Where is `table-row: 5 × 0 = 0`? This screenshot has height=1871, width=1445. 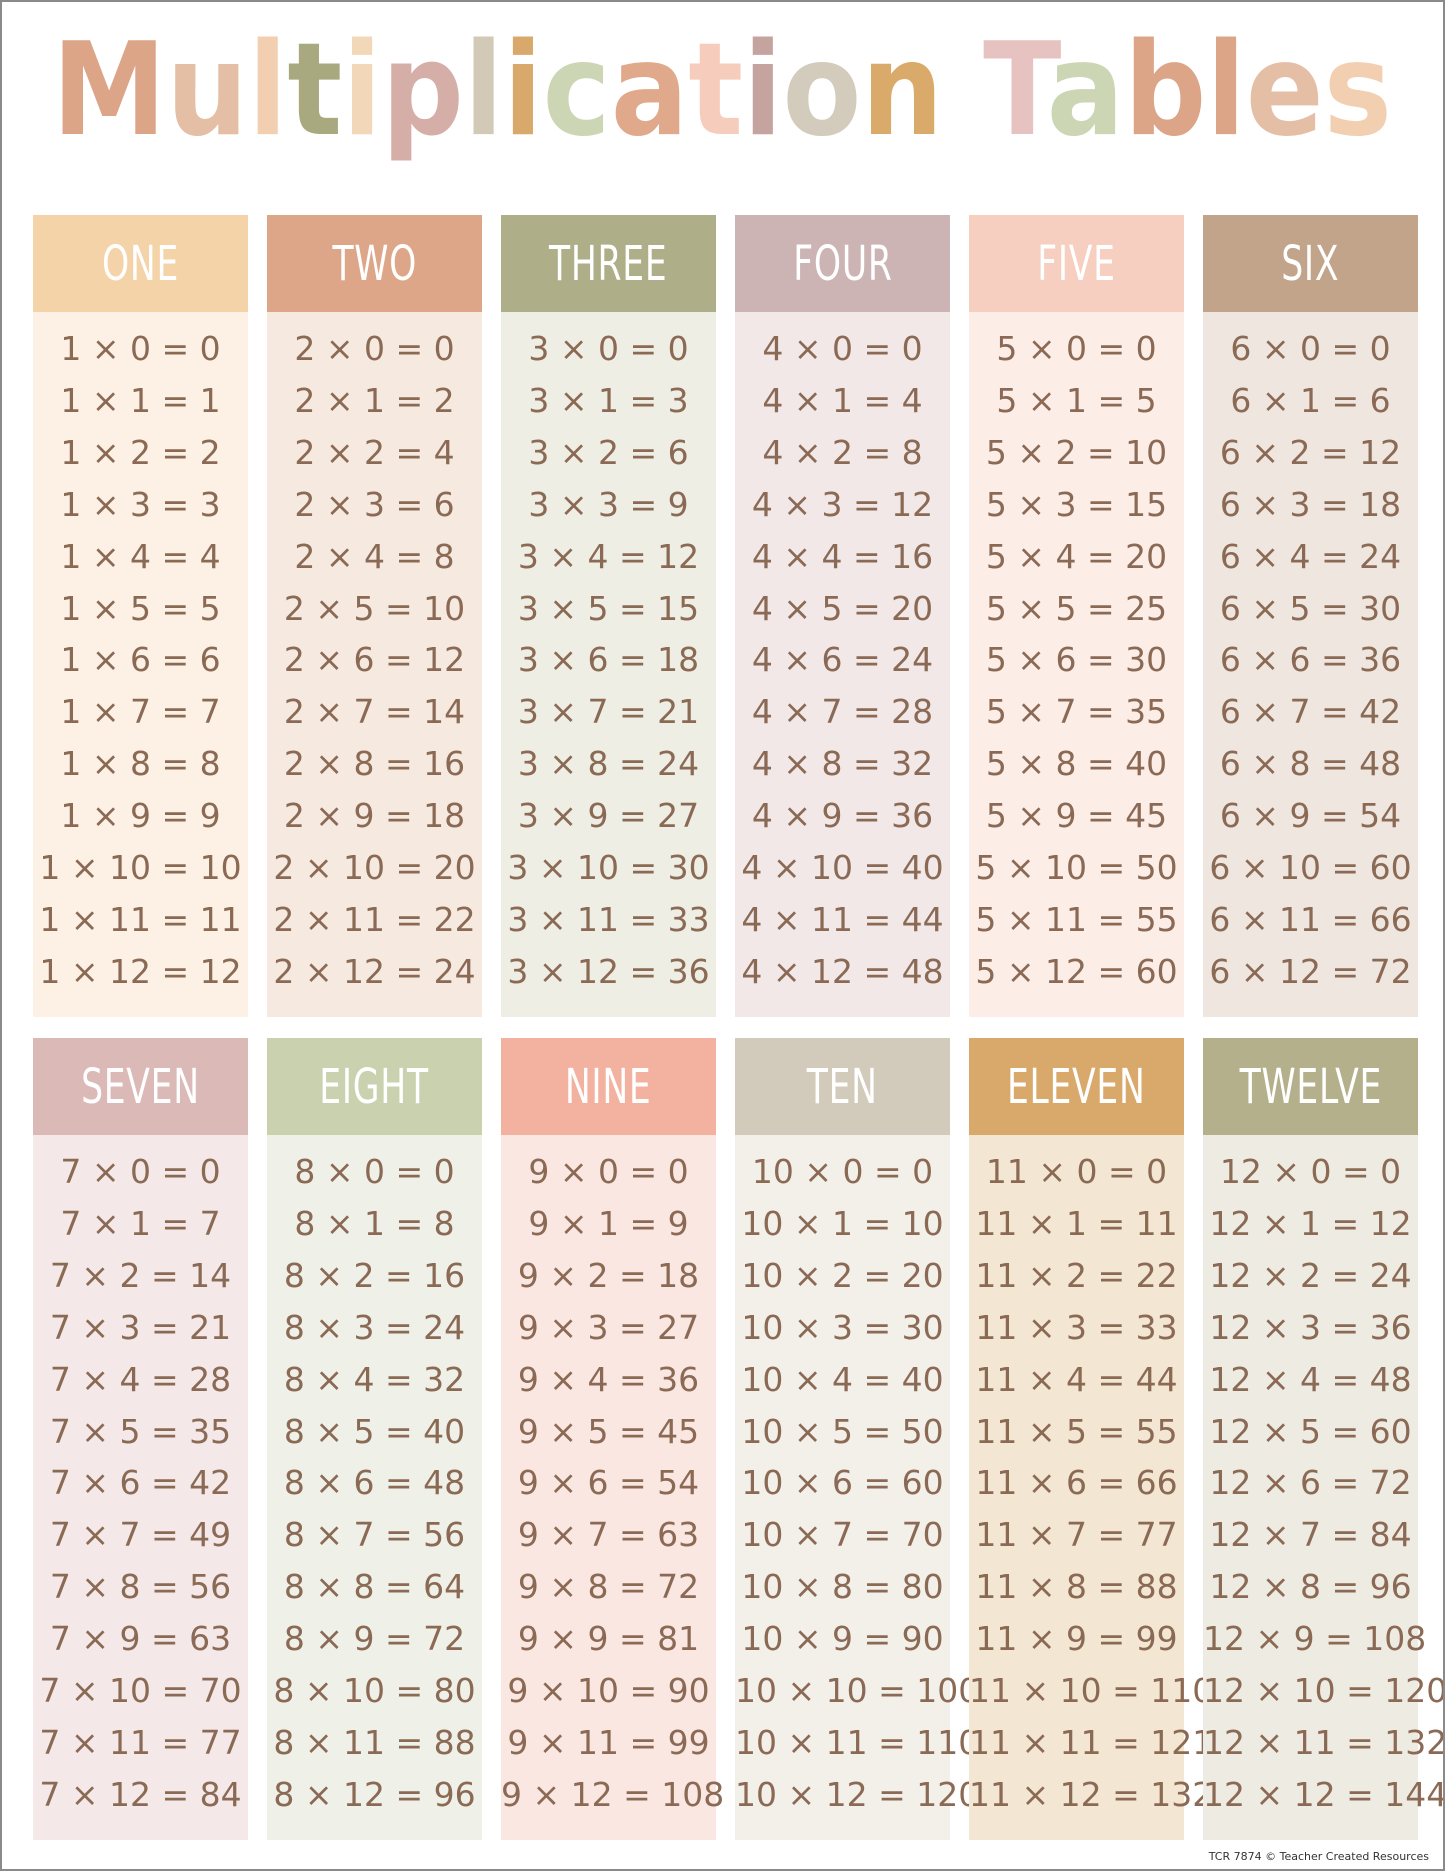
table-row: 5 × 0 = 0 is located at coordinates (1076, 348).